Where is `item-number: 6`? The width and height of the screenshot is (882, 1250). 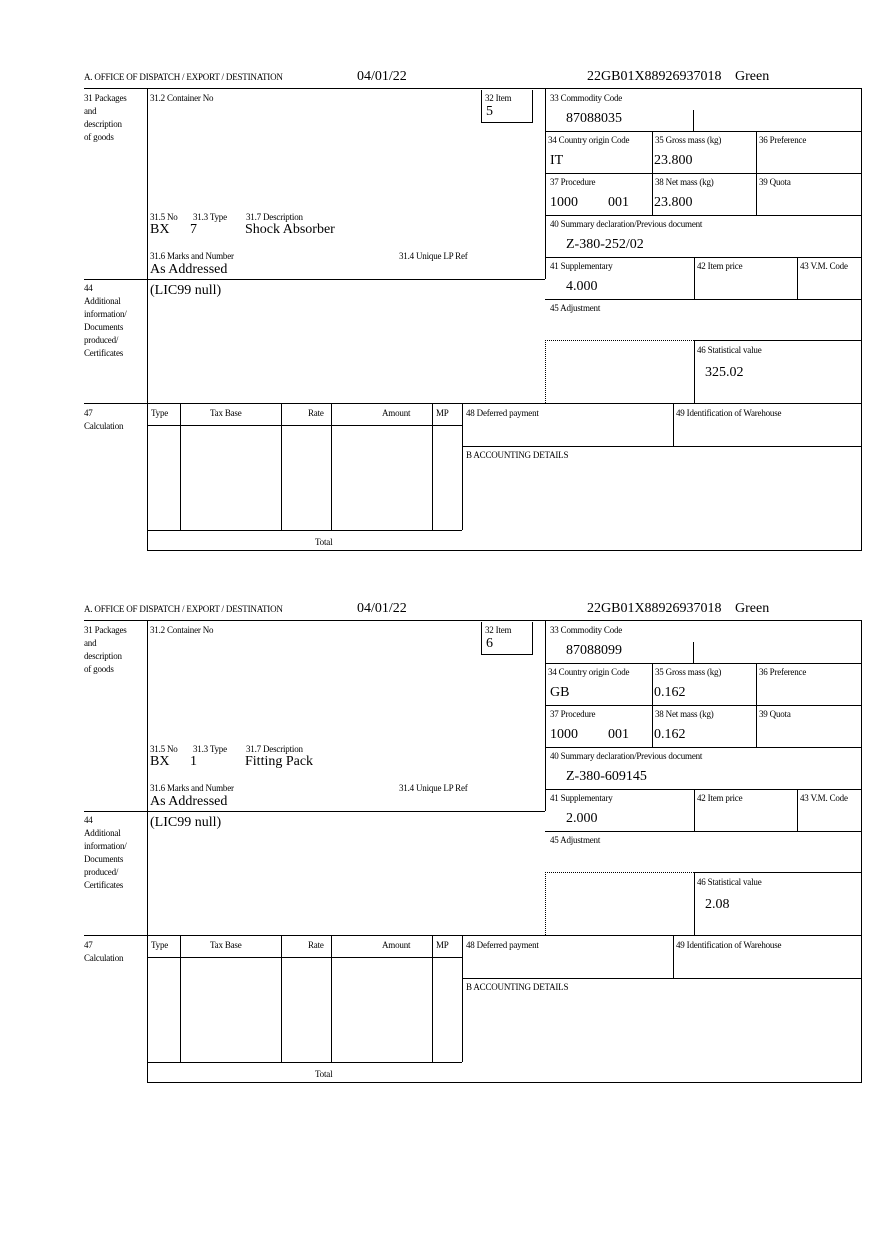 item-number: 6 is located at coordinates (489, 643).